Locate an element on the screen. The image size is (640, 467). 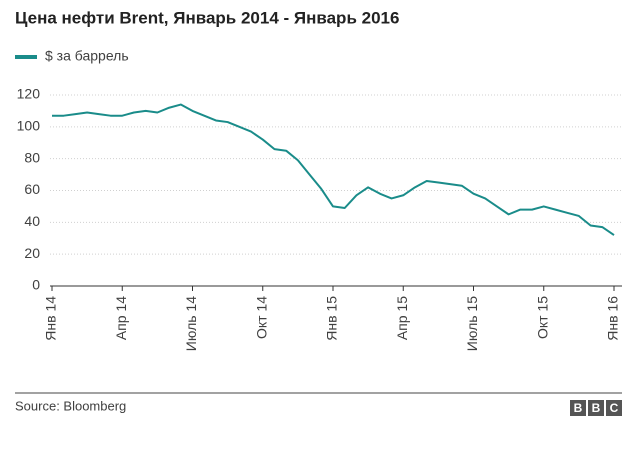
x-tick-label: Окт 14 is located at coordinates (261, 317).